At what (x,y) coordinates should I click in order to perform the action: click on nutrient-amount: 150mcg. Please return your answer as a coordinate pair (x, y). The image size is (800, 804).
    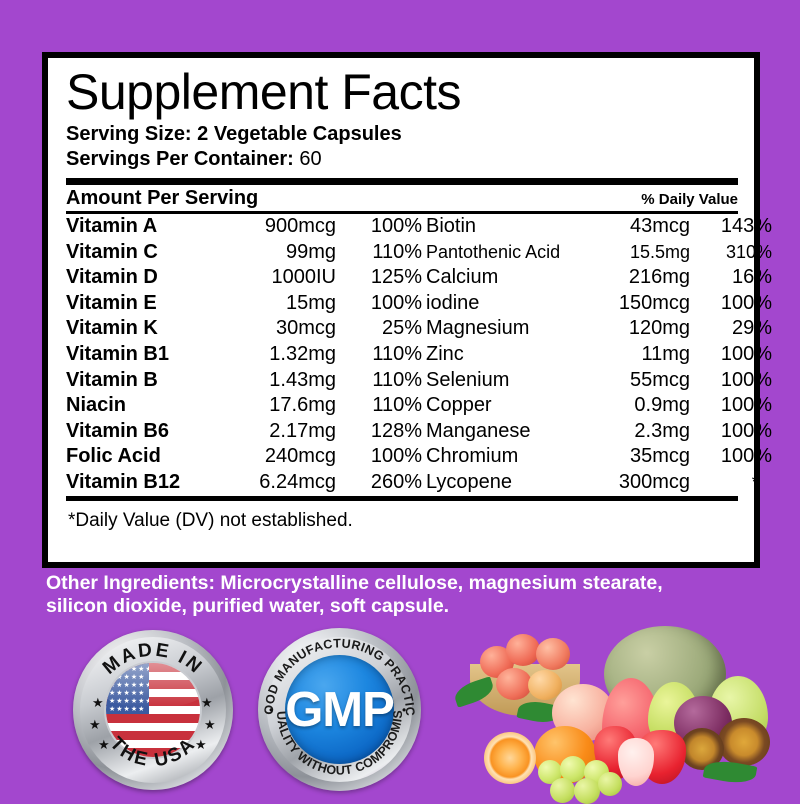
    Looking at the image, I should click on (654, 302).